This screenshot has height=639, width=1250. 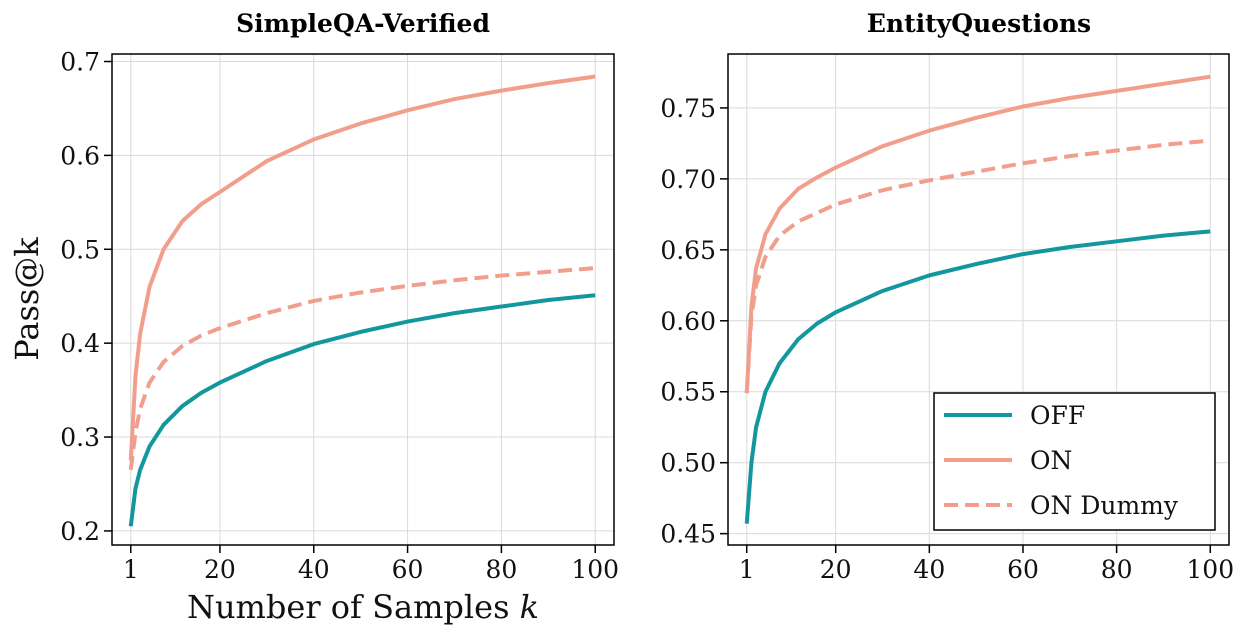 What do you see at coordinates (1074, 461) in the screenshot?
I see `legend: OFF ON ON Dummy` at bounding box center [1074, 461].